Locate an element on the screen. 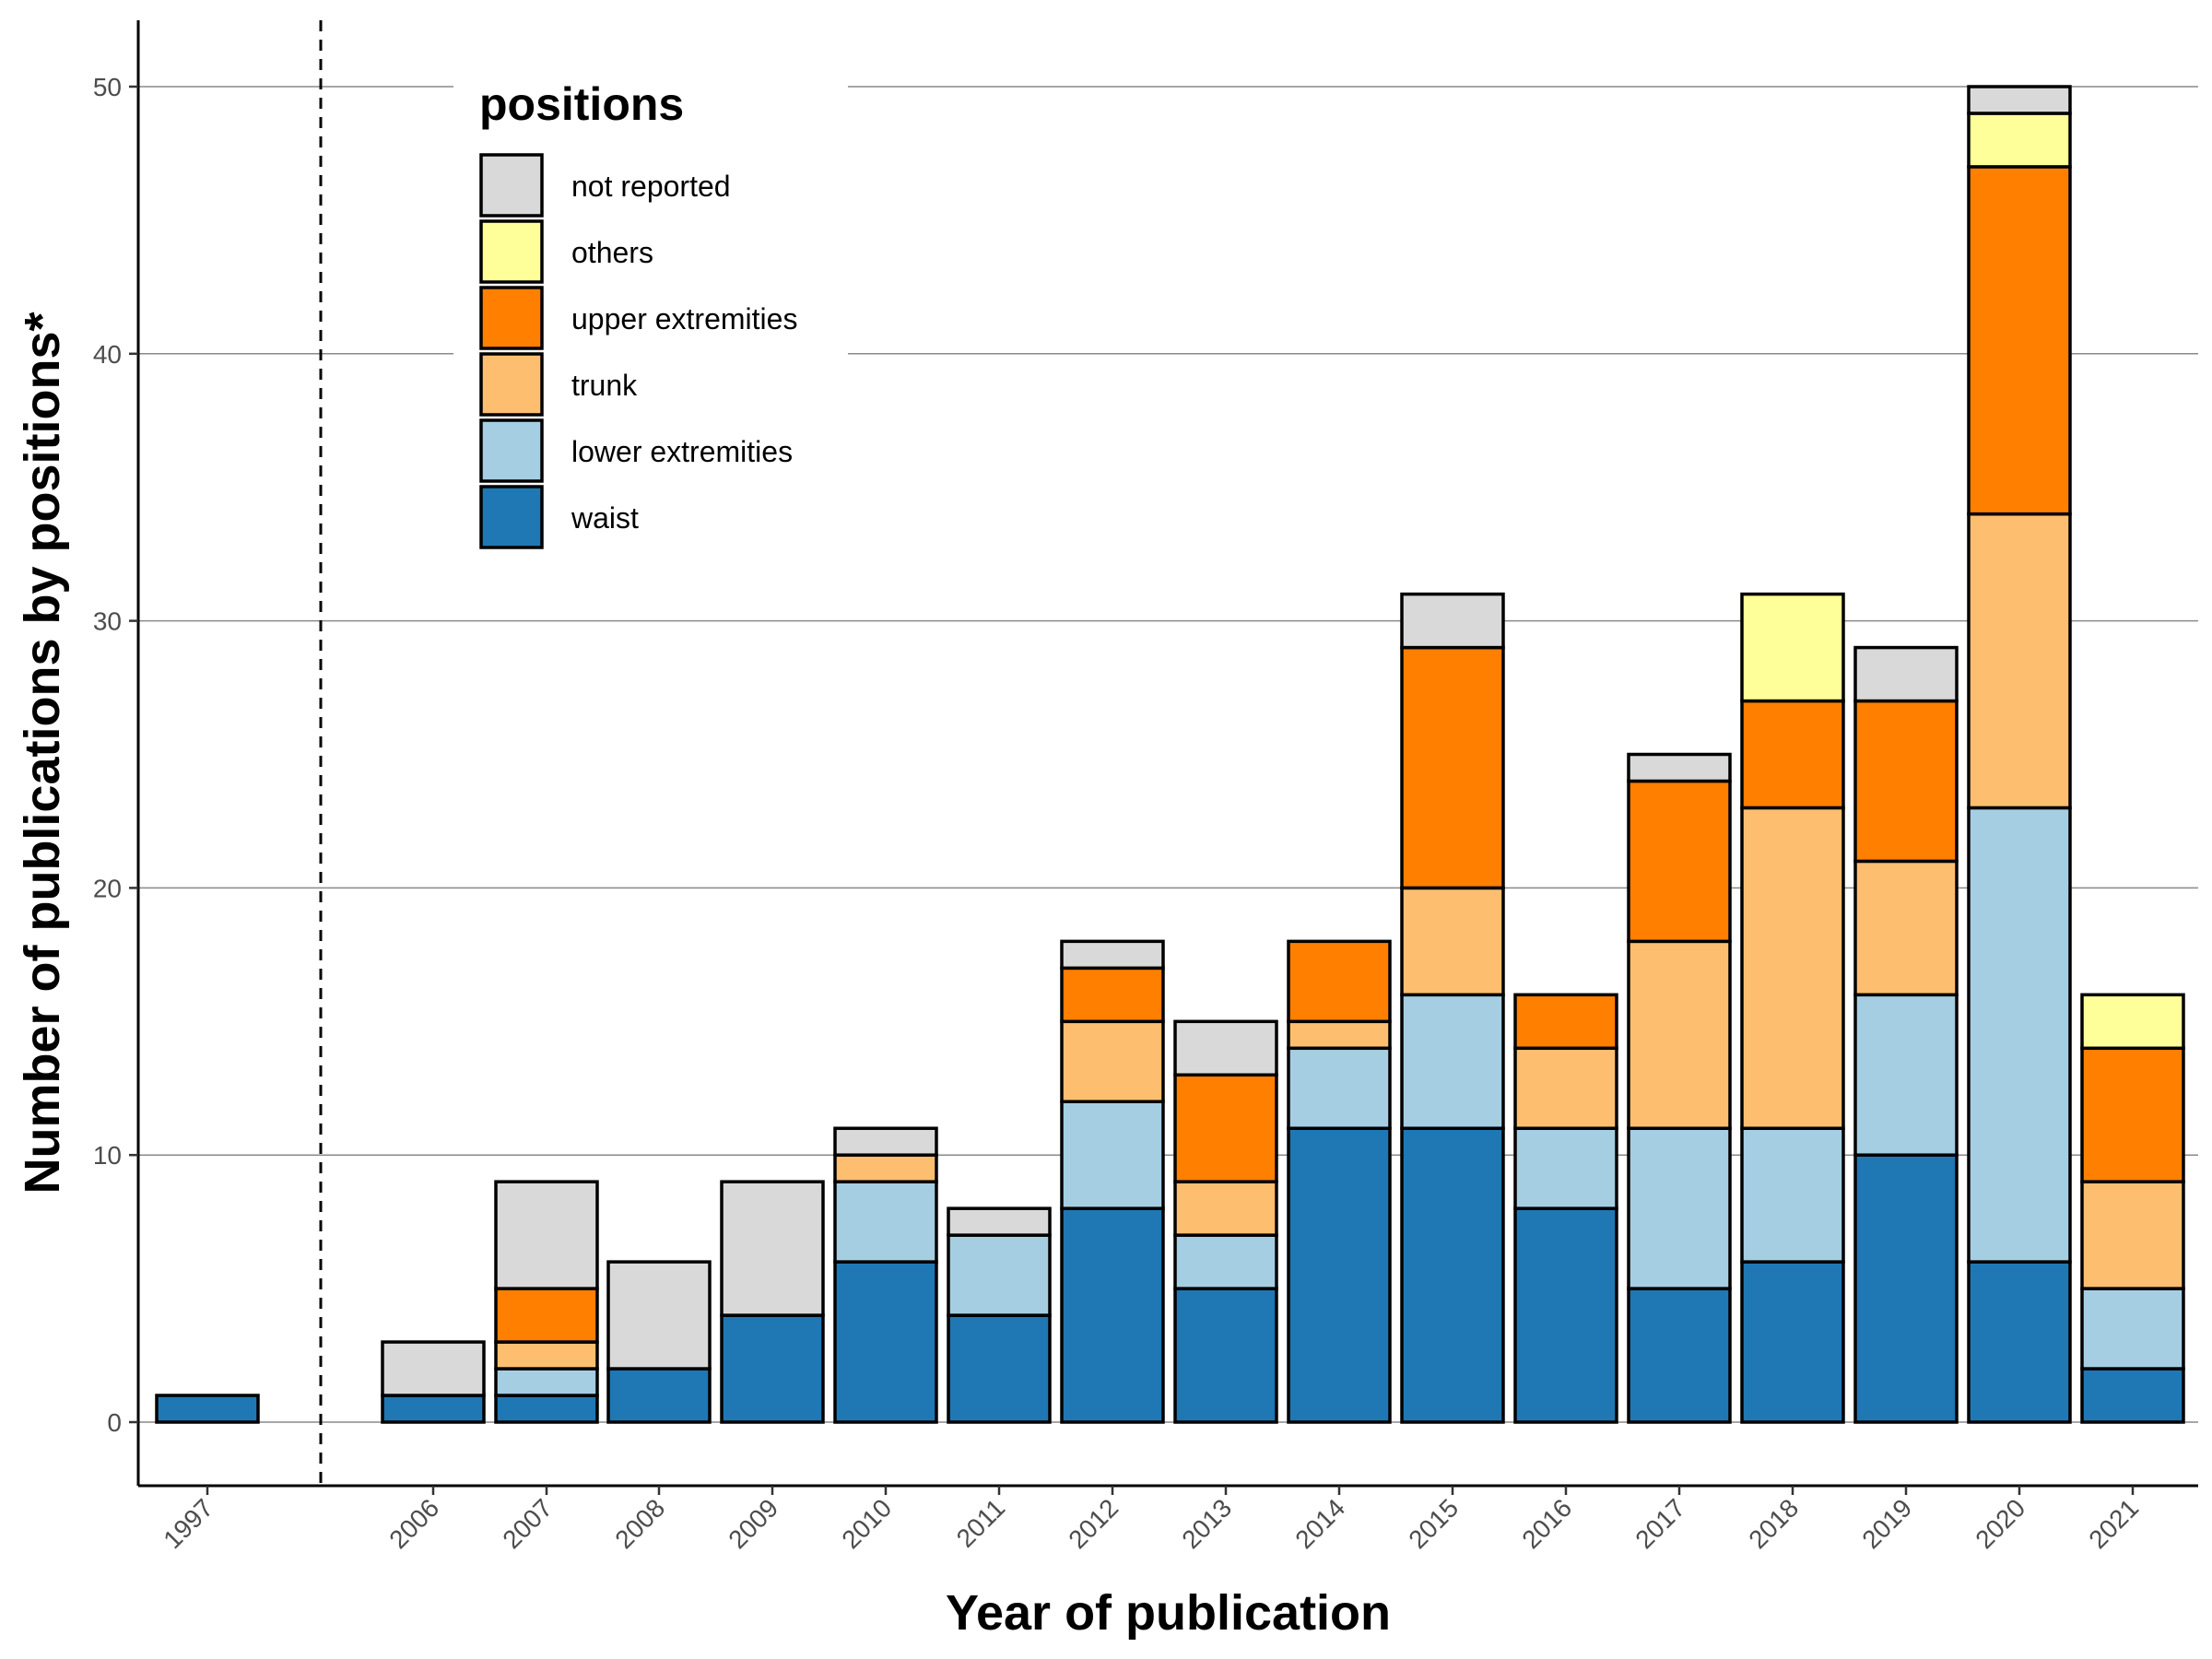 The height and width of the screenshot is (1659, 2212). y-tick-label-20: 20 is located at coordinates (107, 888).